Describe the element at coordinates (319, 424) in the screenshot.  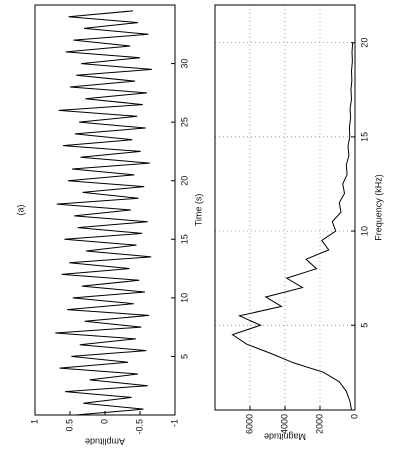
I see `y-tick-label: 2000` at that location.